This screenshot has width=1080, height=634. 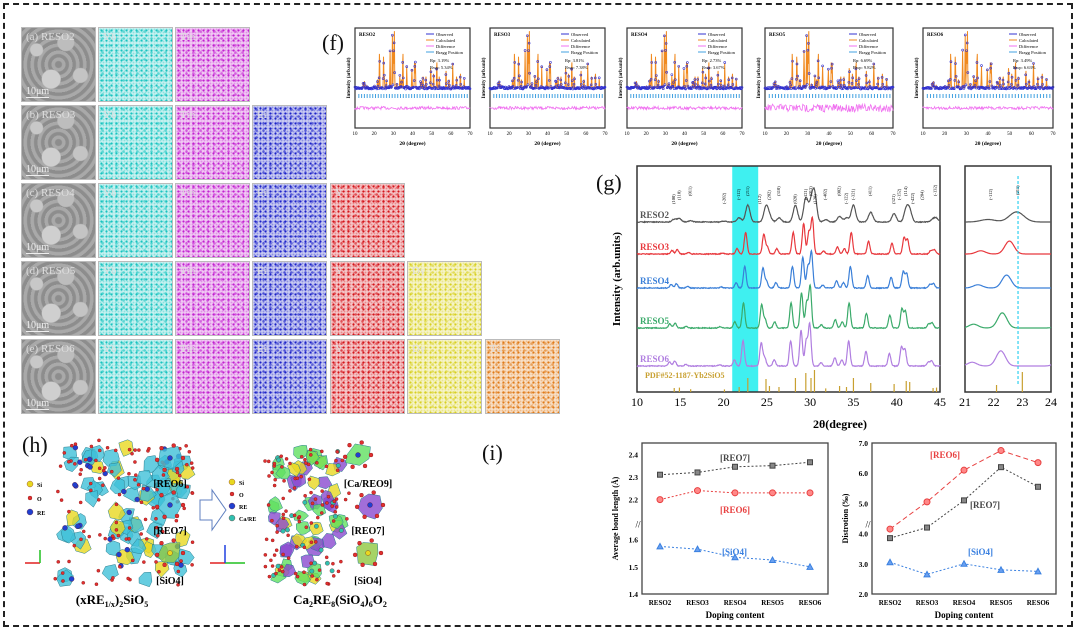 What do you see at coordinates (690, 191) in the screenshot?
I see `hkl-label: (011)` at bounding box center [690, 191].